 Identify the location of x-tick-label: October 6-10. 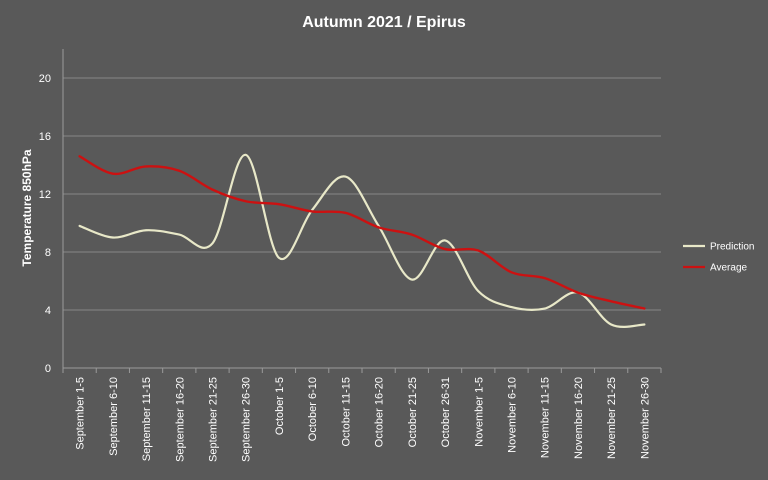
(313, 409).